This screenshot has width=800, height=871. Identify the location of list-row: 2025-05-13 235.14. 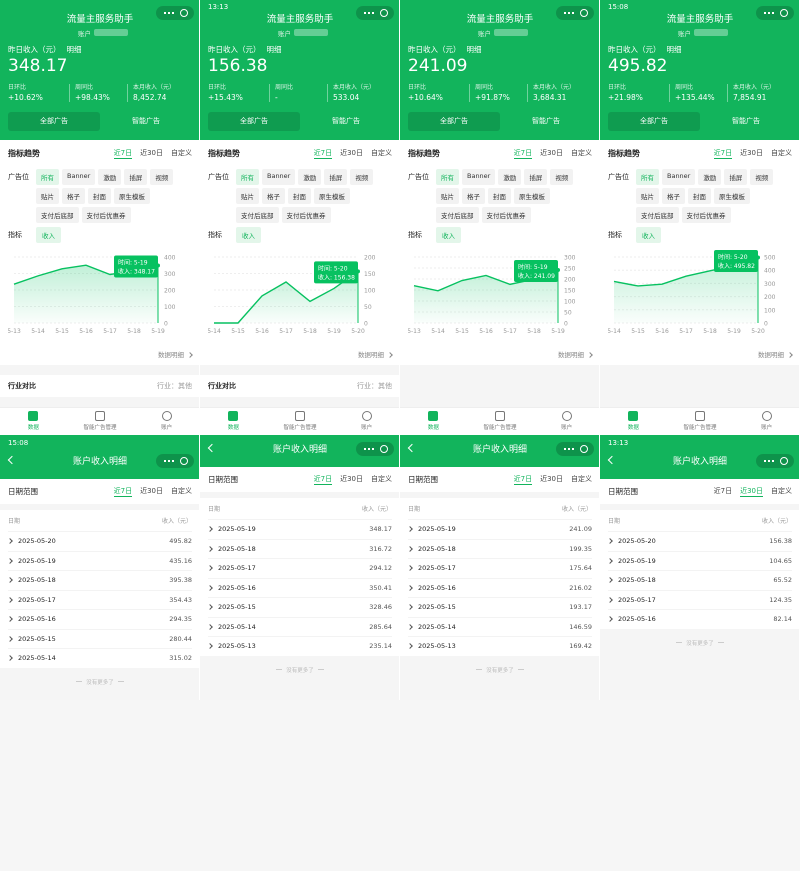
(299, 646).